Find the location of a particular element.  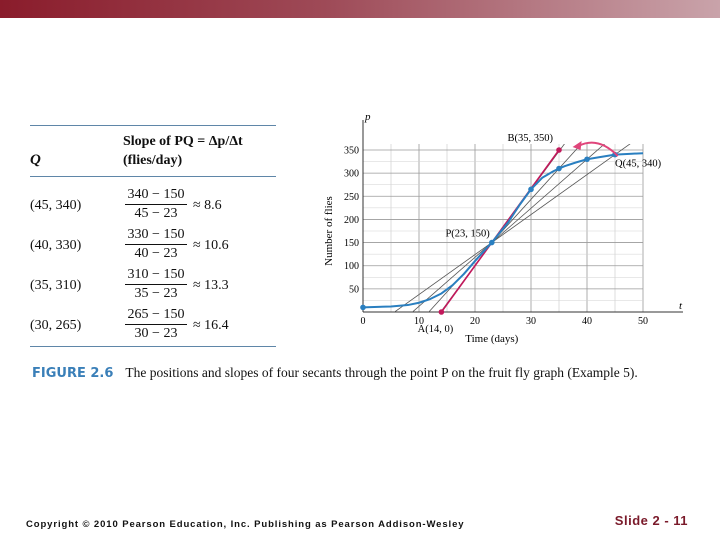

table-top-rule is located at coordinates (153, 126).